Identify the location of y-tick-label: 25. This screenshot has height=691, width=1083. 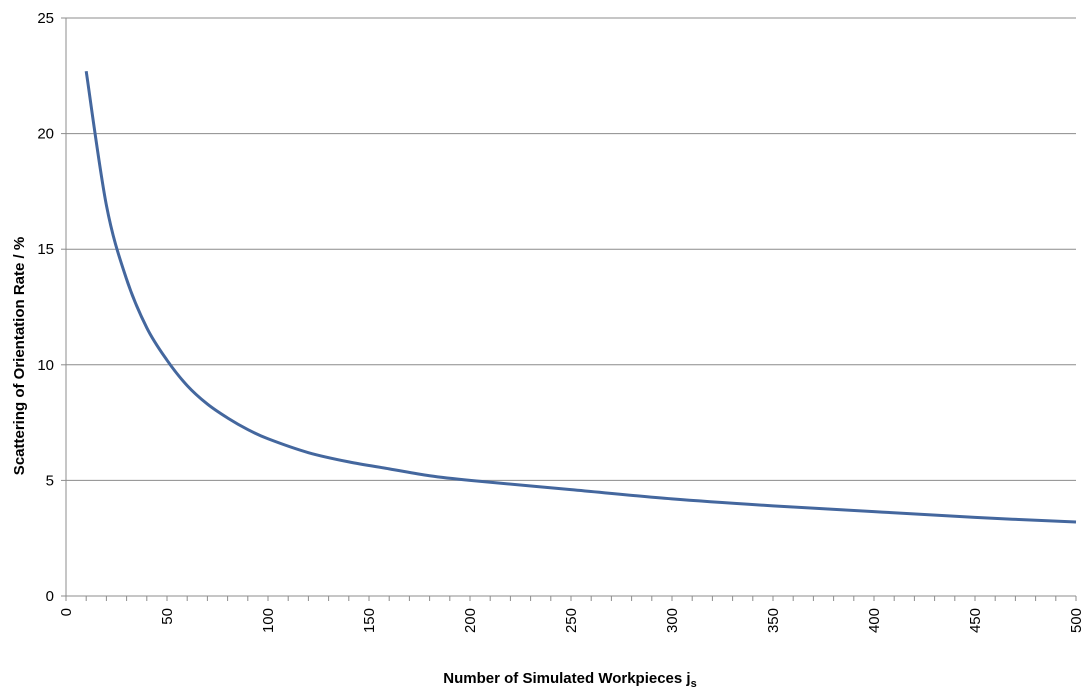
(45, 18).